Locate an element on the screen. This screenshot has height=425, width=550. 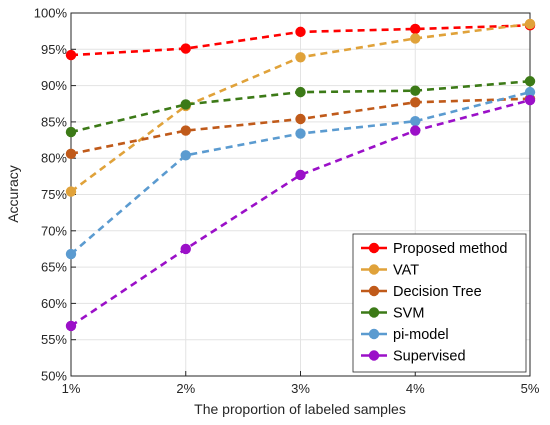
legend-box is located at coordinates (439, 303).